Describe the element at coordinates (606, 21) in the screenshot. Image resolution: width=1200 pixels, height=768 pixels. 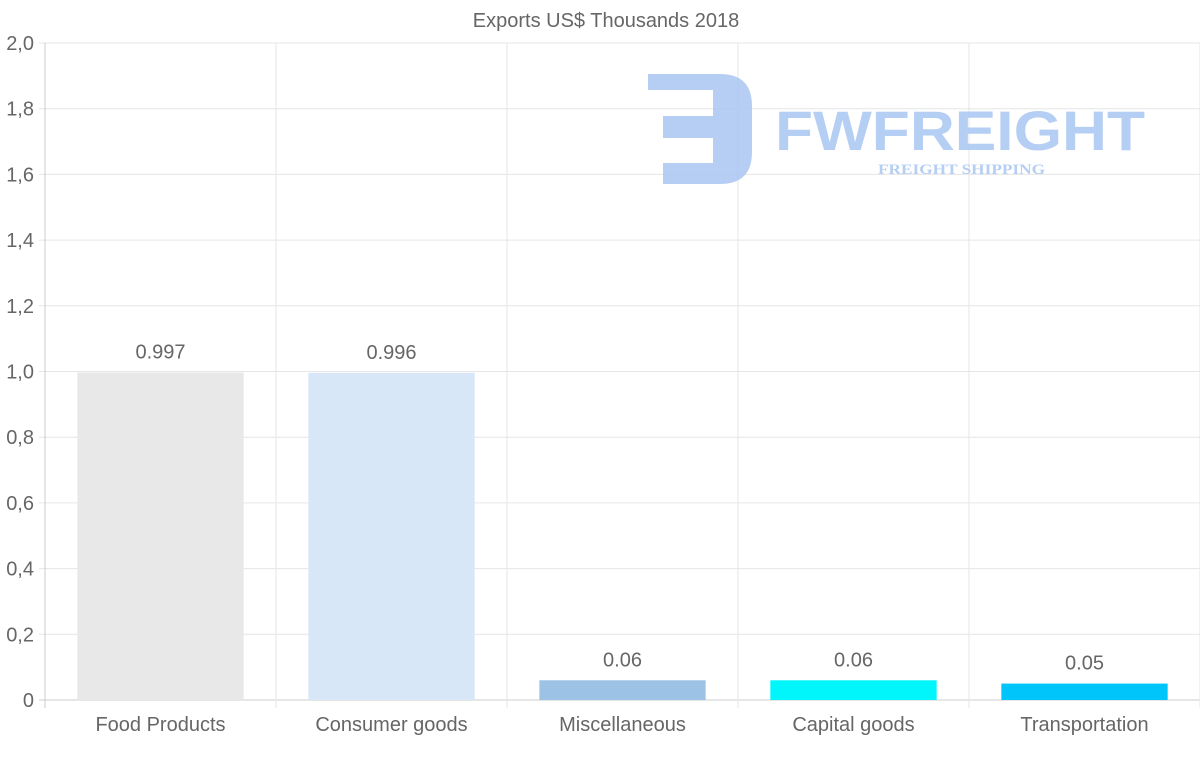
I see `chart-title: Exports US$ Thousands 2018` at that location.